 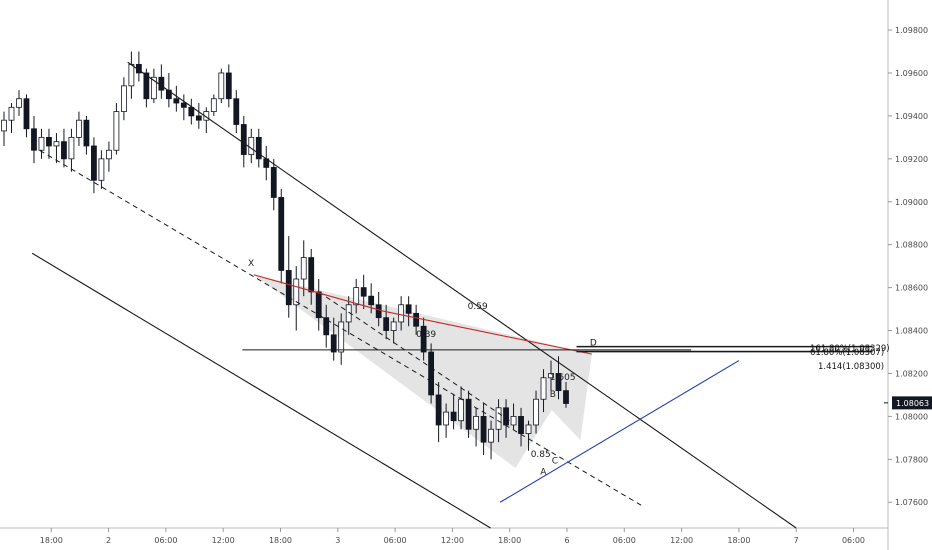 I want to click on pattern-shapes, so click(x=422, y=371).